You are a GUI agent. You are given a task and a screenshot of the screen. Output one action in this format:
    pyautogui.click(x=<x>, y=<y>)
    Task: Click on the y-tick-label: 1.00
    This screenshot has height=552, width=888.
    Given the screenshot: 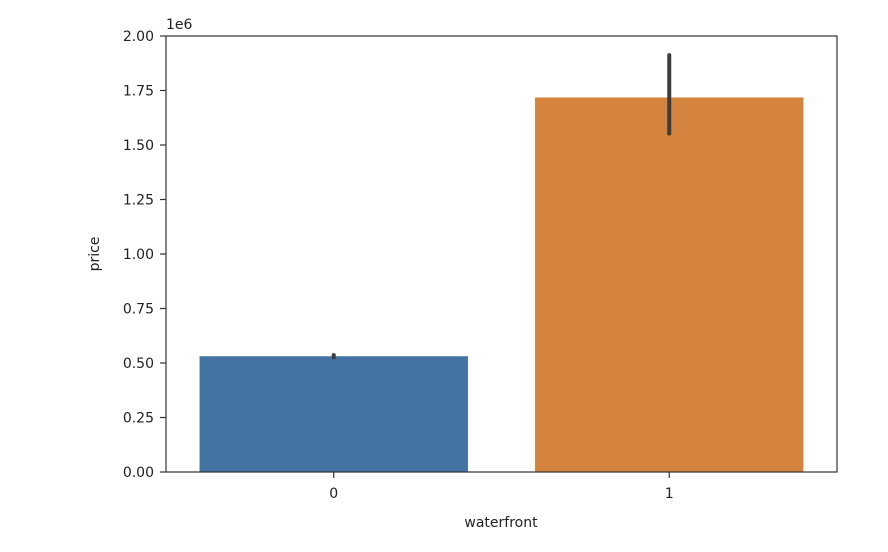 What is the action you would take?
    pyautogui.click(x=138, y=255)
    